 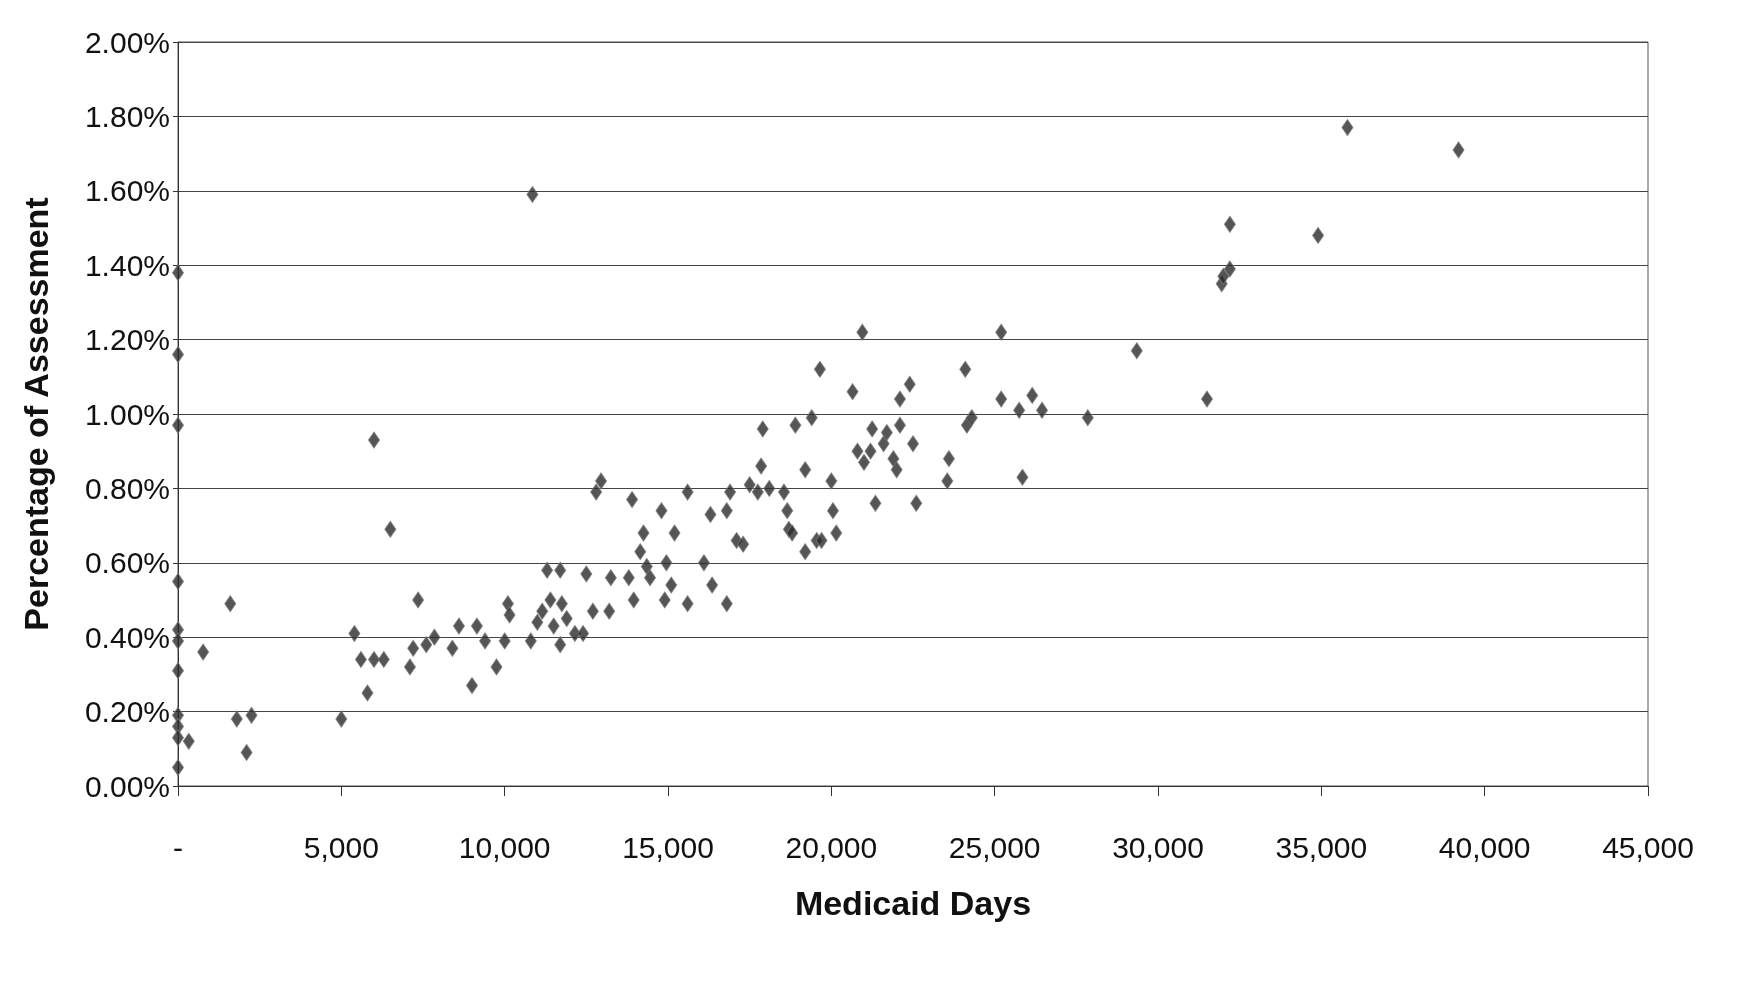 What do you see at coordinates (127, 563) in the screenshot?
I see `y-tick-label: 0.60%` at bounding box center [127, 563].